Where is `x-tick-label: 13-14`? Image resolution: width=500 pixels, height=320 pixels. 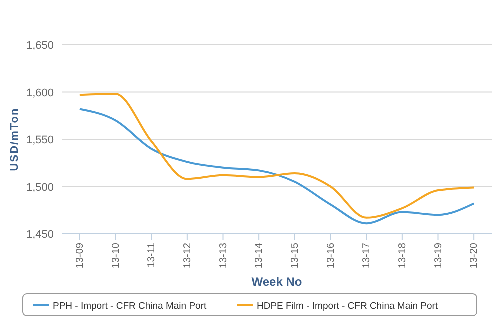
x-tick-label: 13-14 is located at coordinates (260, 255).